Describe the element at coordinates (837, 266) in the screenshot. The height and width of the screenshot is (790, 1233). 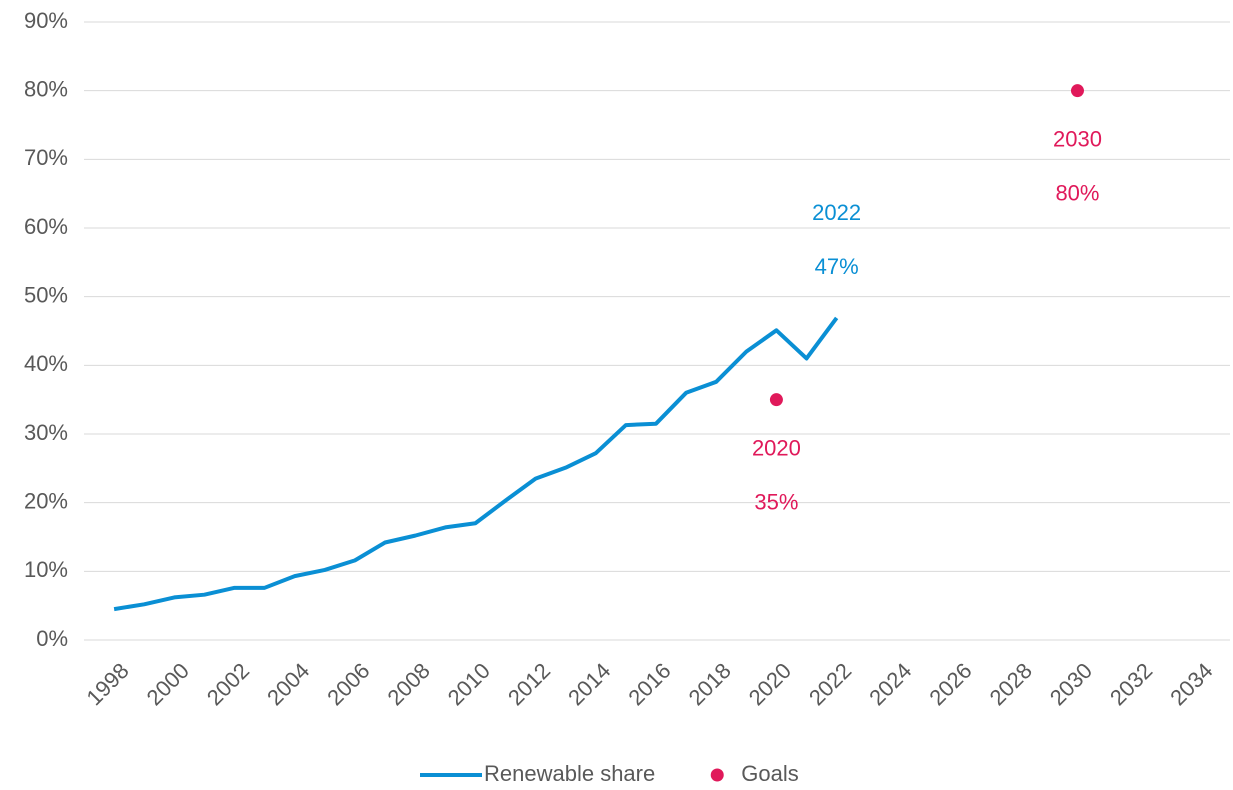
I see `annotation: 47%` at that location.